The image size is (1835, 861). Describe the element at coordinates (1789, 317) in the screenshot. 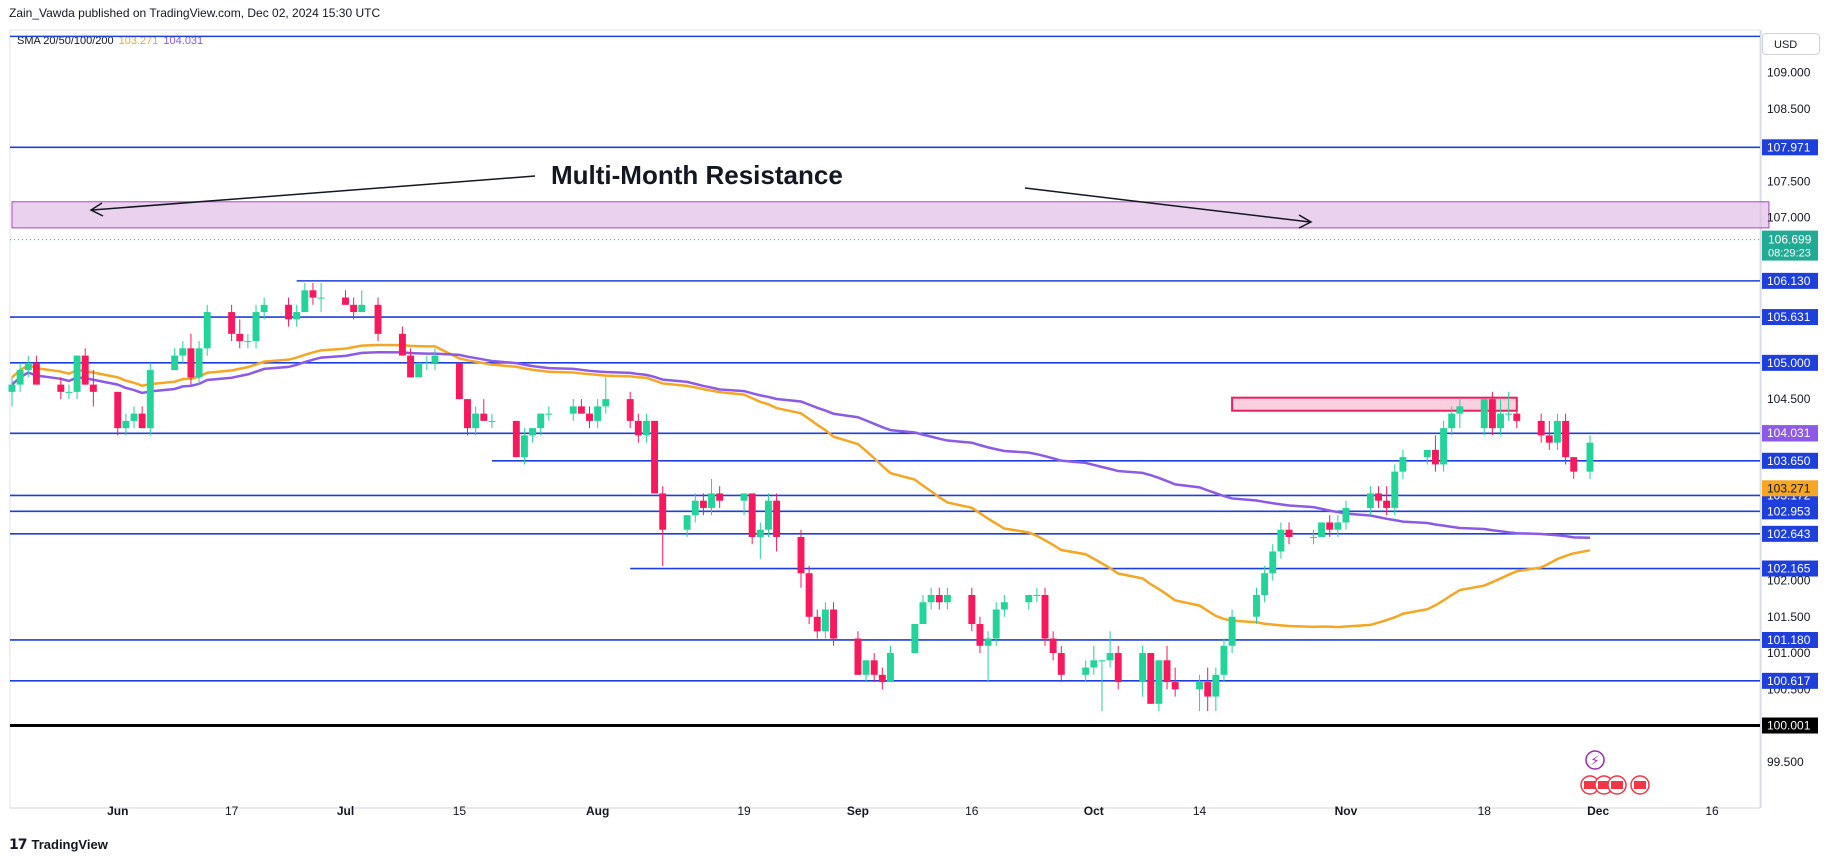

I see `level-label: 105.631` at that location.